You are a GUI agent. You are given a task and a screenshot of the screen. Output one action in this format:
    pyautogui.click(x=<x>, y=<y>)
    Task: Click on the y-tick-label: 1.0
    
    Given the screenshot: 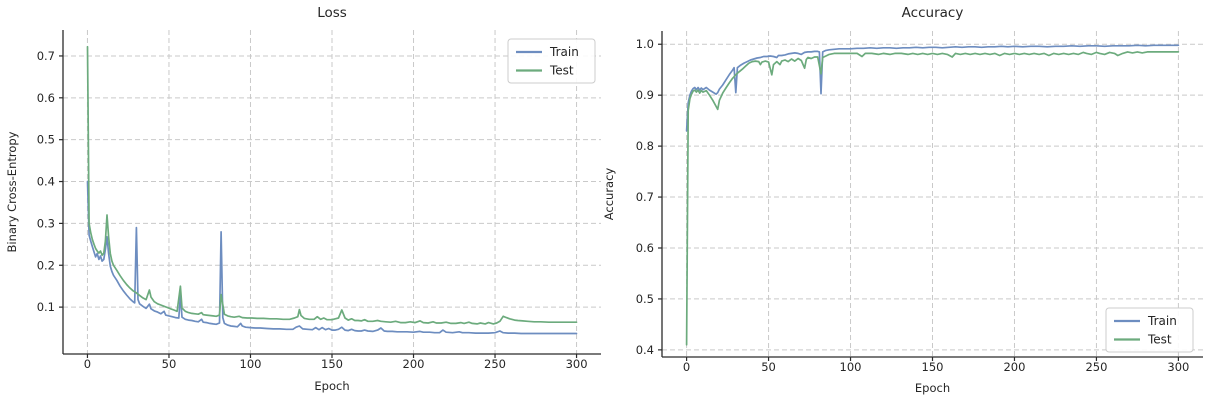 What is the action you would take?
    pyautogui.click(x=645, y=44)
    